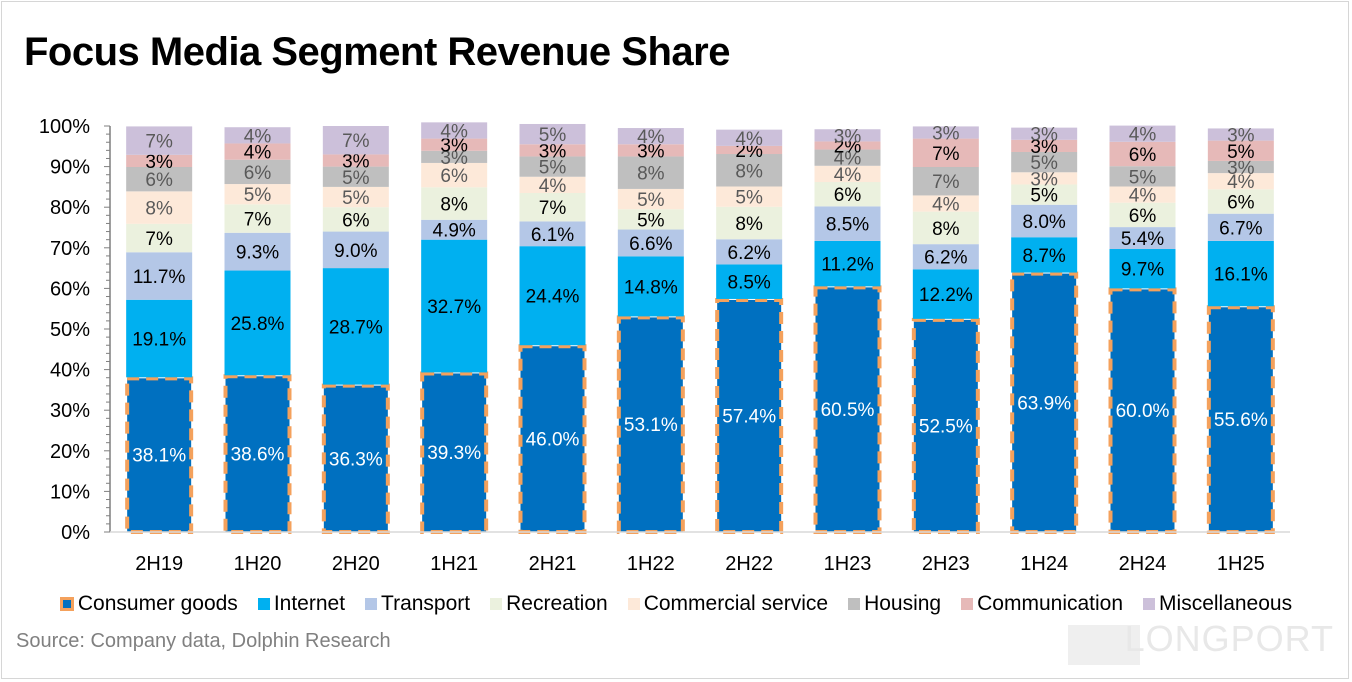 This screenshot has width=1352, height=682. I want to click on legend-item-miscellaneous: Miscellaneous, so click(1217, 604).